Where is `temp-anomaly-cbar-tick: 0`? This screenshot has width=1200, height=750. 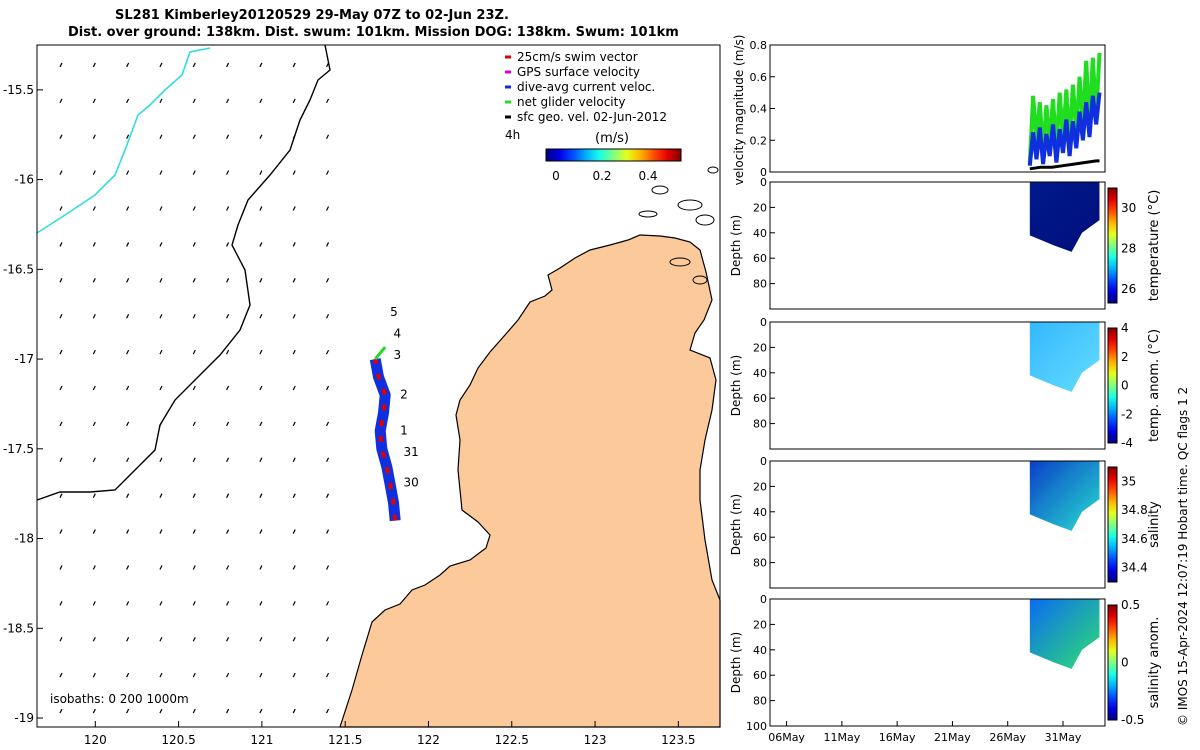
temp-anomaly-cbar-tick: 0 is located at coordinates (1125, 386).